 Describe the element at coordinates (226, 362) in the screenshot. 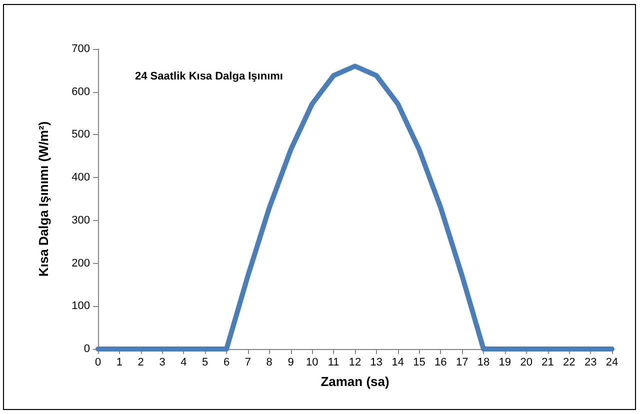

I see `x-tick-label: 6` at that location.